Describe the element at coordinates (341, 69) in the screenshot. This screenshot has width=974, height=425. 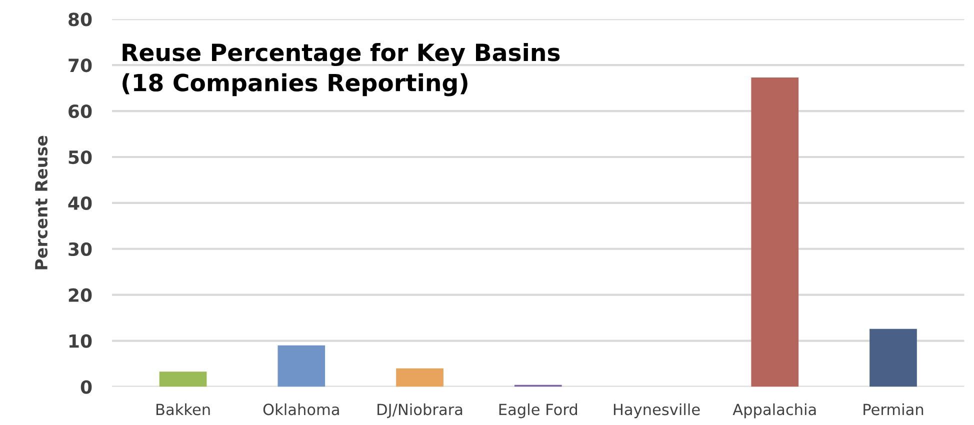
I see `text: Reuse Percentage for Key Basins (18 Companies Reporting)` at that location.